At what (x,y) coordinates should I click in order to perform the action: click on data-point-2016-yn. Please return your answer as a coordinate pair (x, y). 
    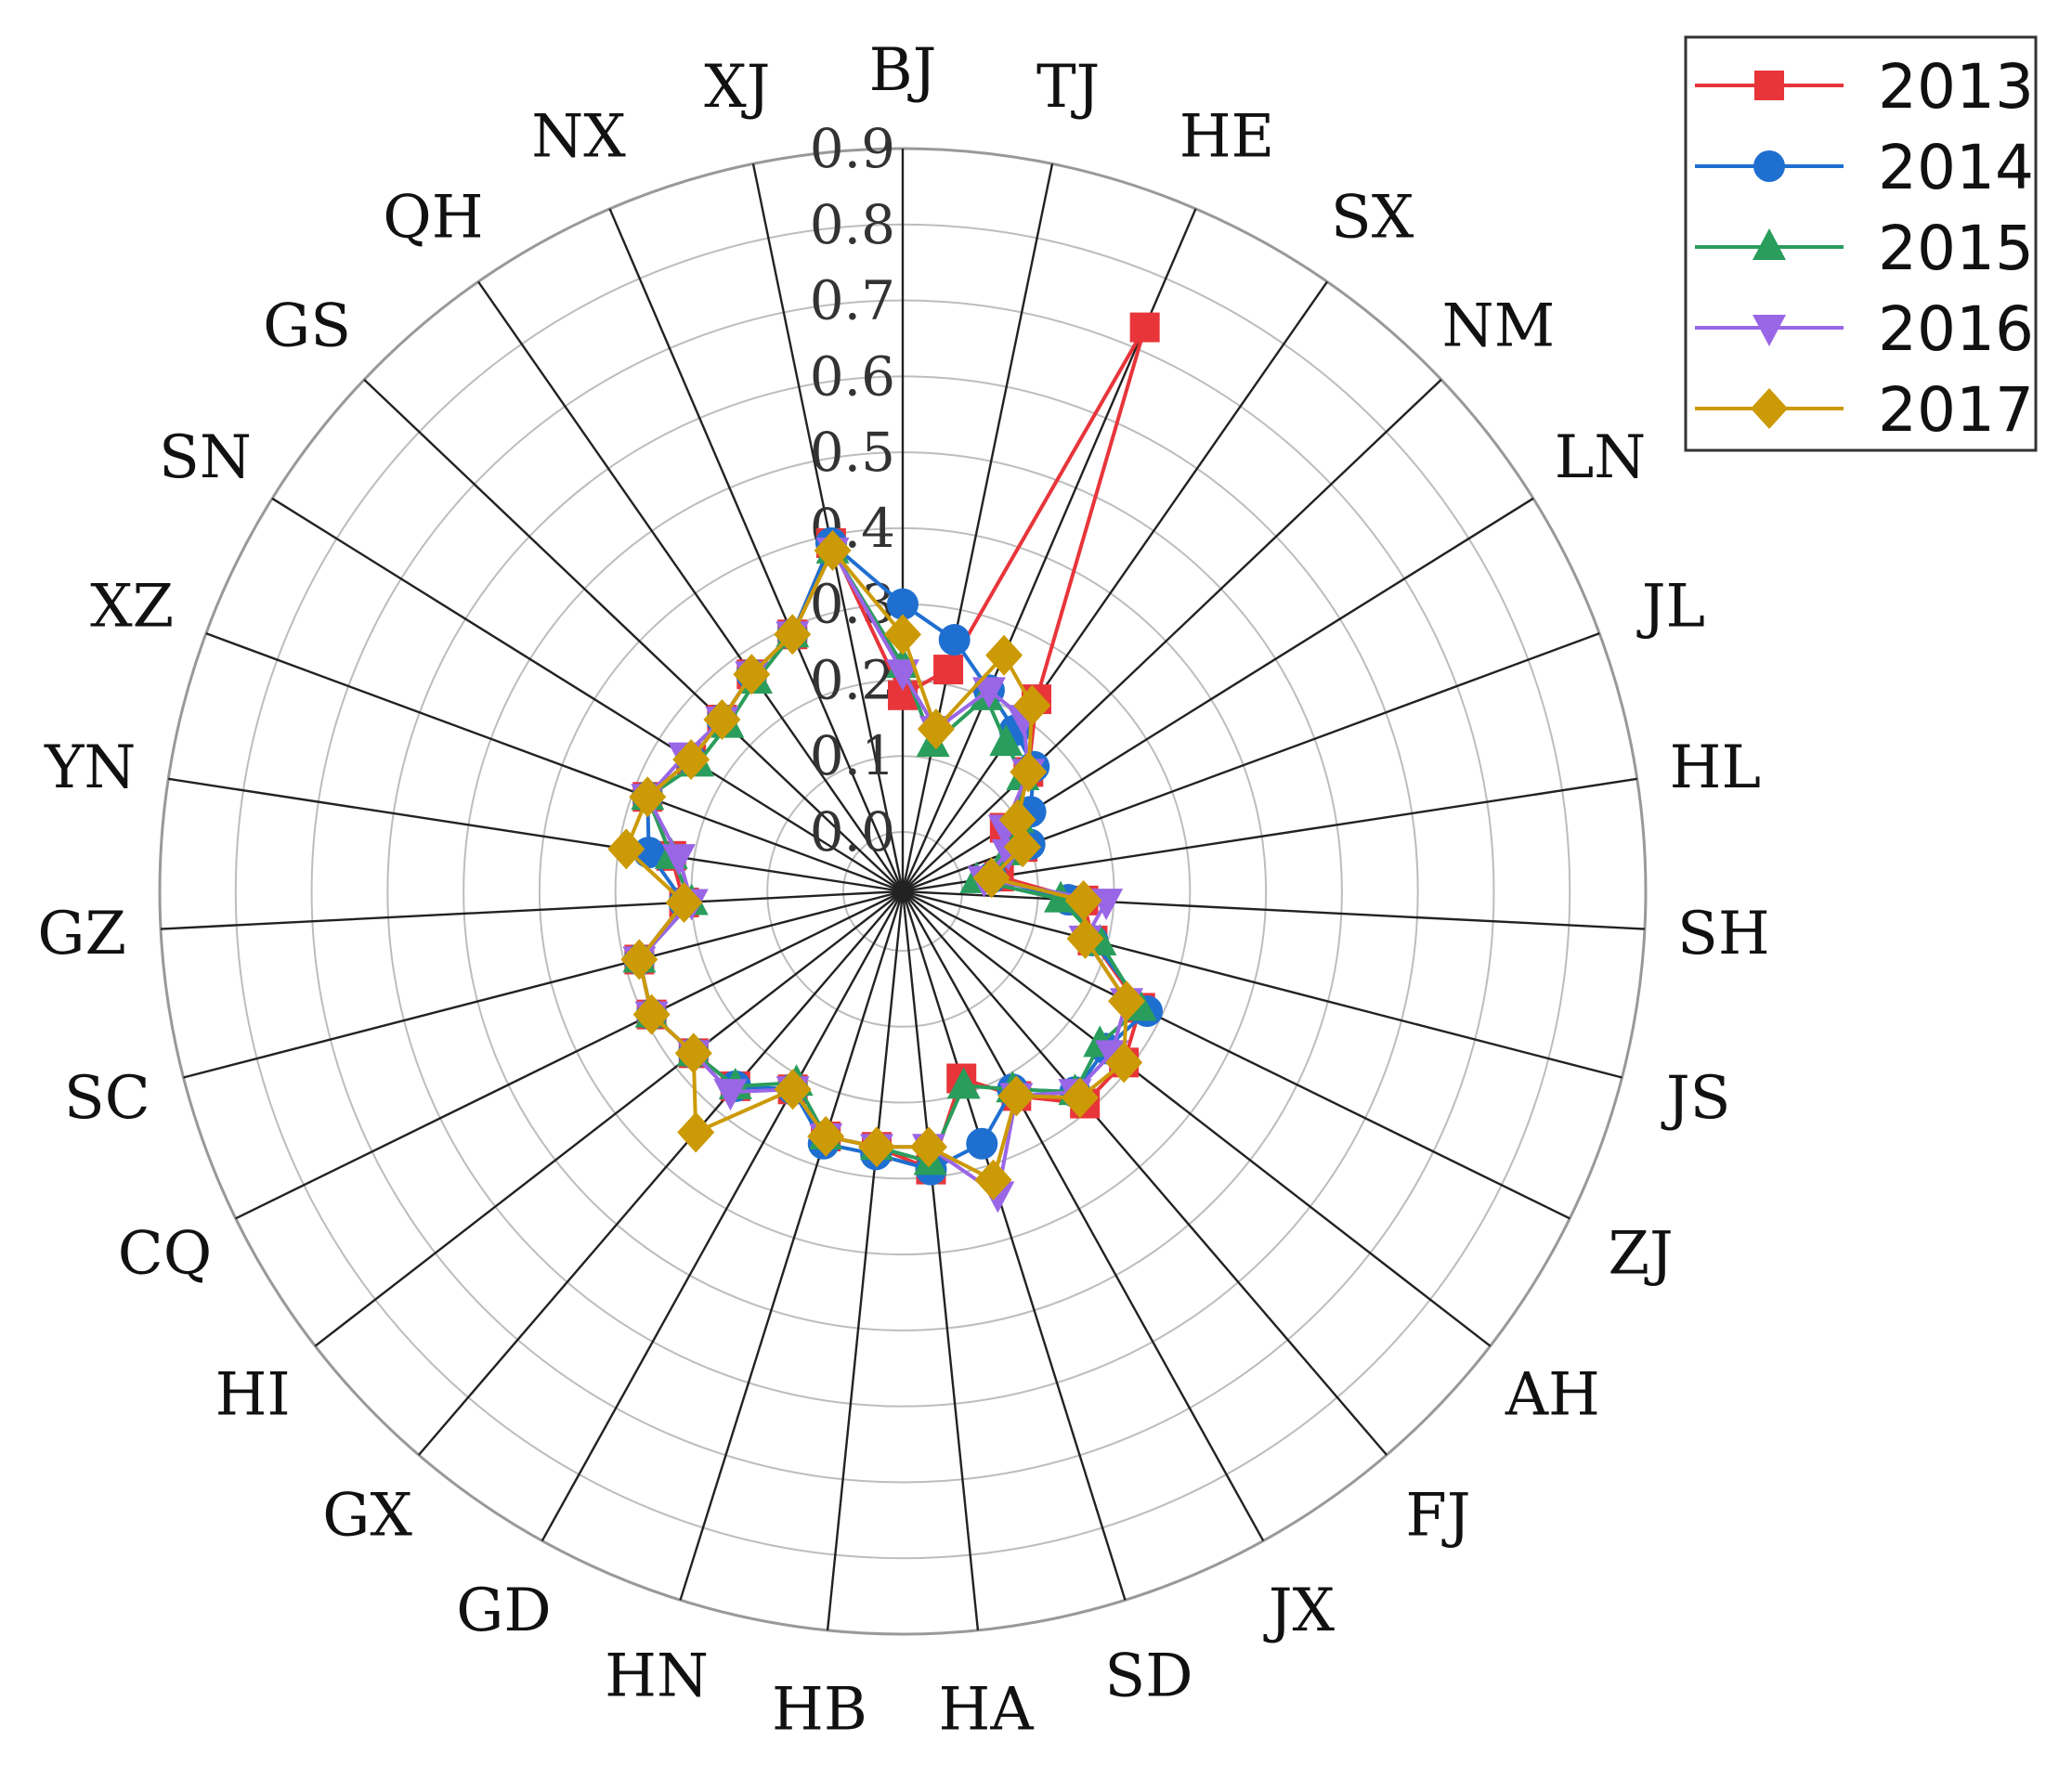
    Looking at the image, I should click on (678, 860).